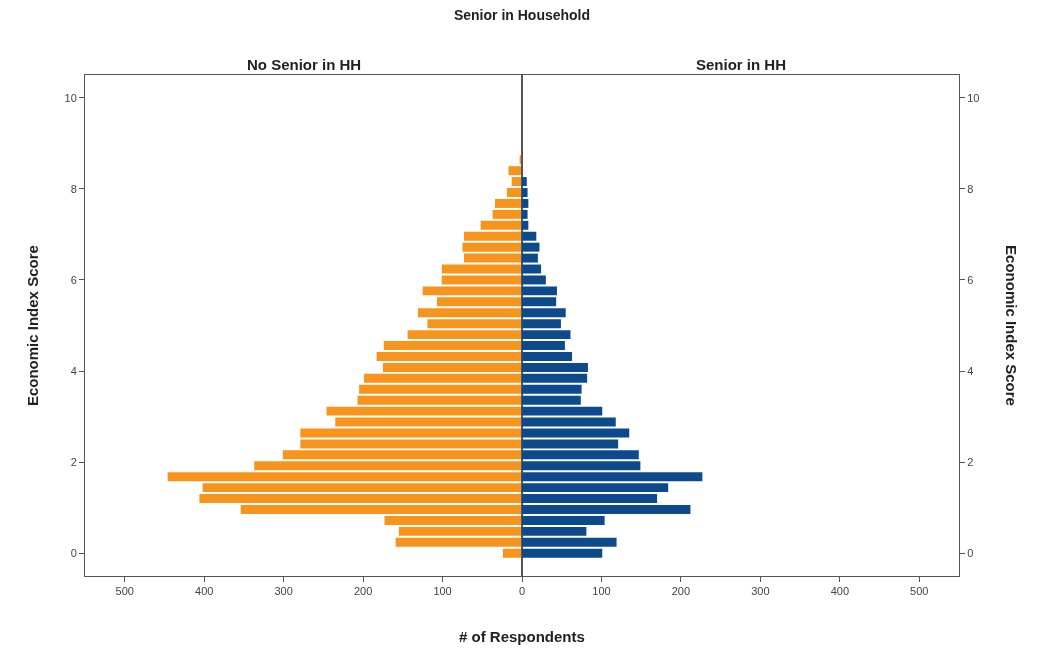 This screenshot has width=1044, height=656. Describe the element at coordinates (522, 14) in the screenshot. I see `chart-title: Senior in Household` at that location.